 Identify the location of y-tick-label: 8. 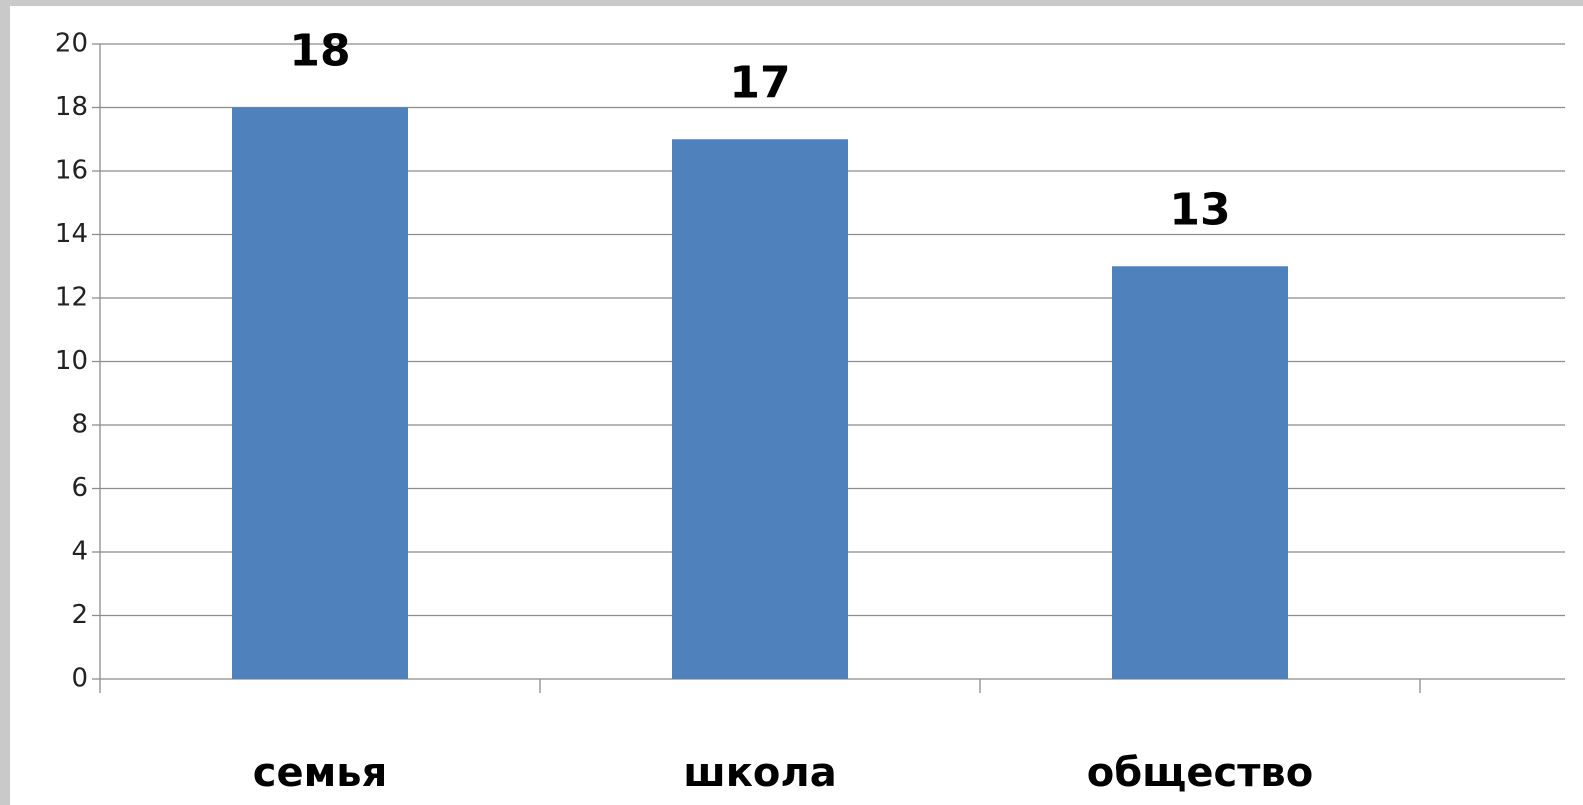
(79, 425).